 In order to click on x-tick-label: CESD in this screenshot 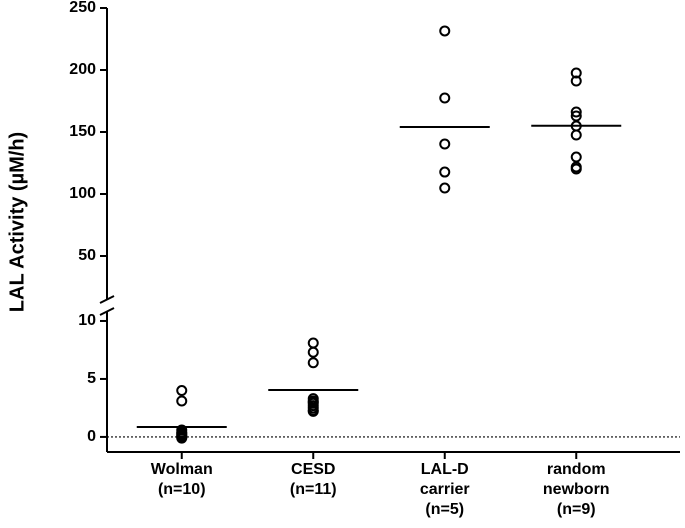, I will do `click(313, 469)`.